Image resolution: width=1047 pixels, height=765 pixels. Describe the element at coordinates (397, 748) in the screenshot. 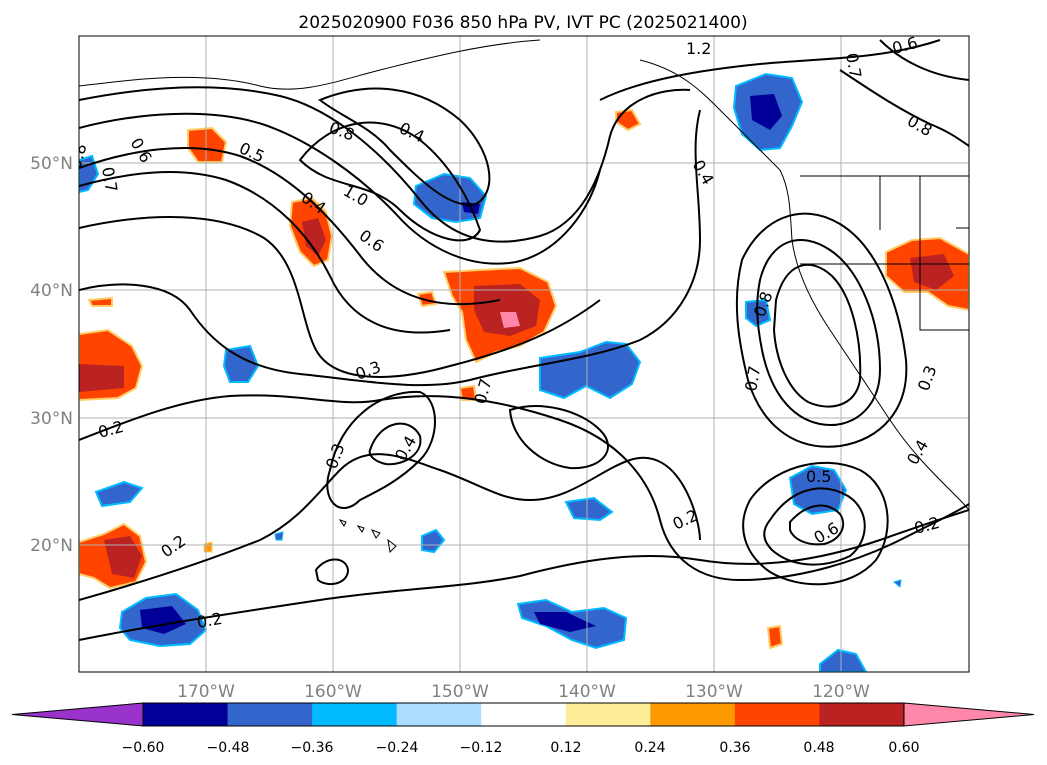

I see `colorbar-tick-label: −0.24` at that location.